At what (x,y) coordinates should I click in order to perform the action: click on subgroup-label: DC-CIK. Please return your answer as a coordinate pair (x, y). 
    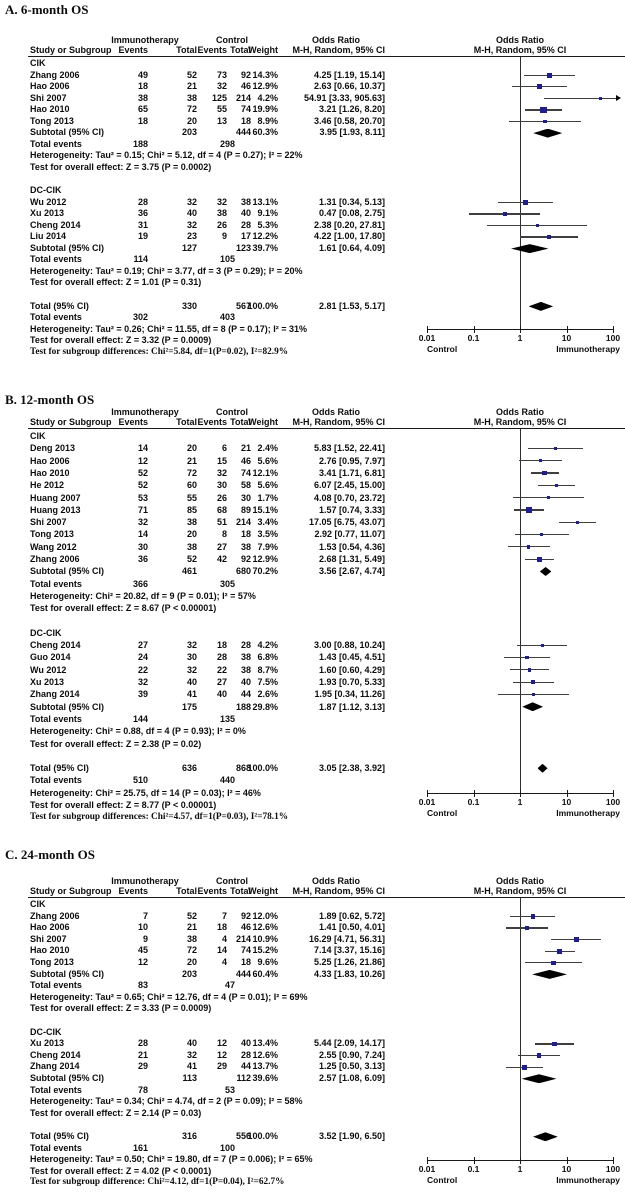
    Looking at the image, I should click on (46, 190).